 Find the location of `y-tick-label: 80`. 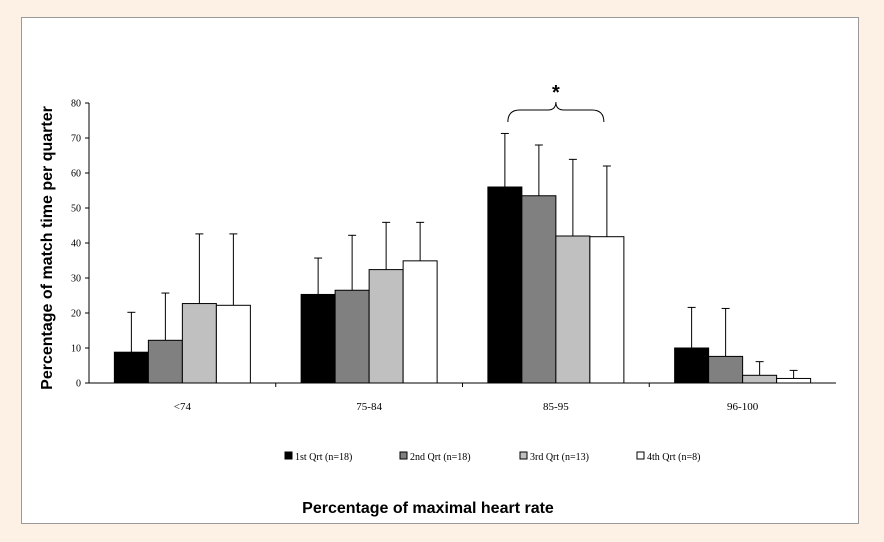

y-tick-label: 80 is located at coordinates (76, 104).